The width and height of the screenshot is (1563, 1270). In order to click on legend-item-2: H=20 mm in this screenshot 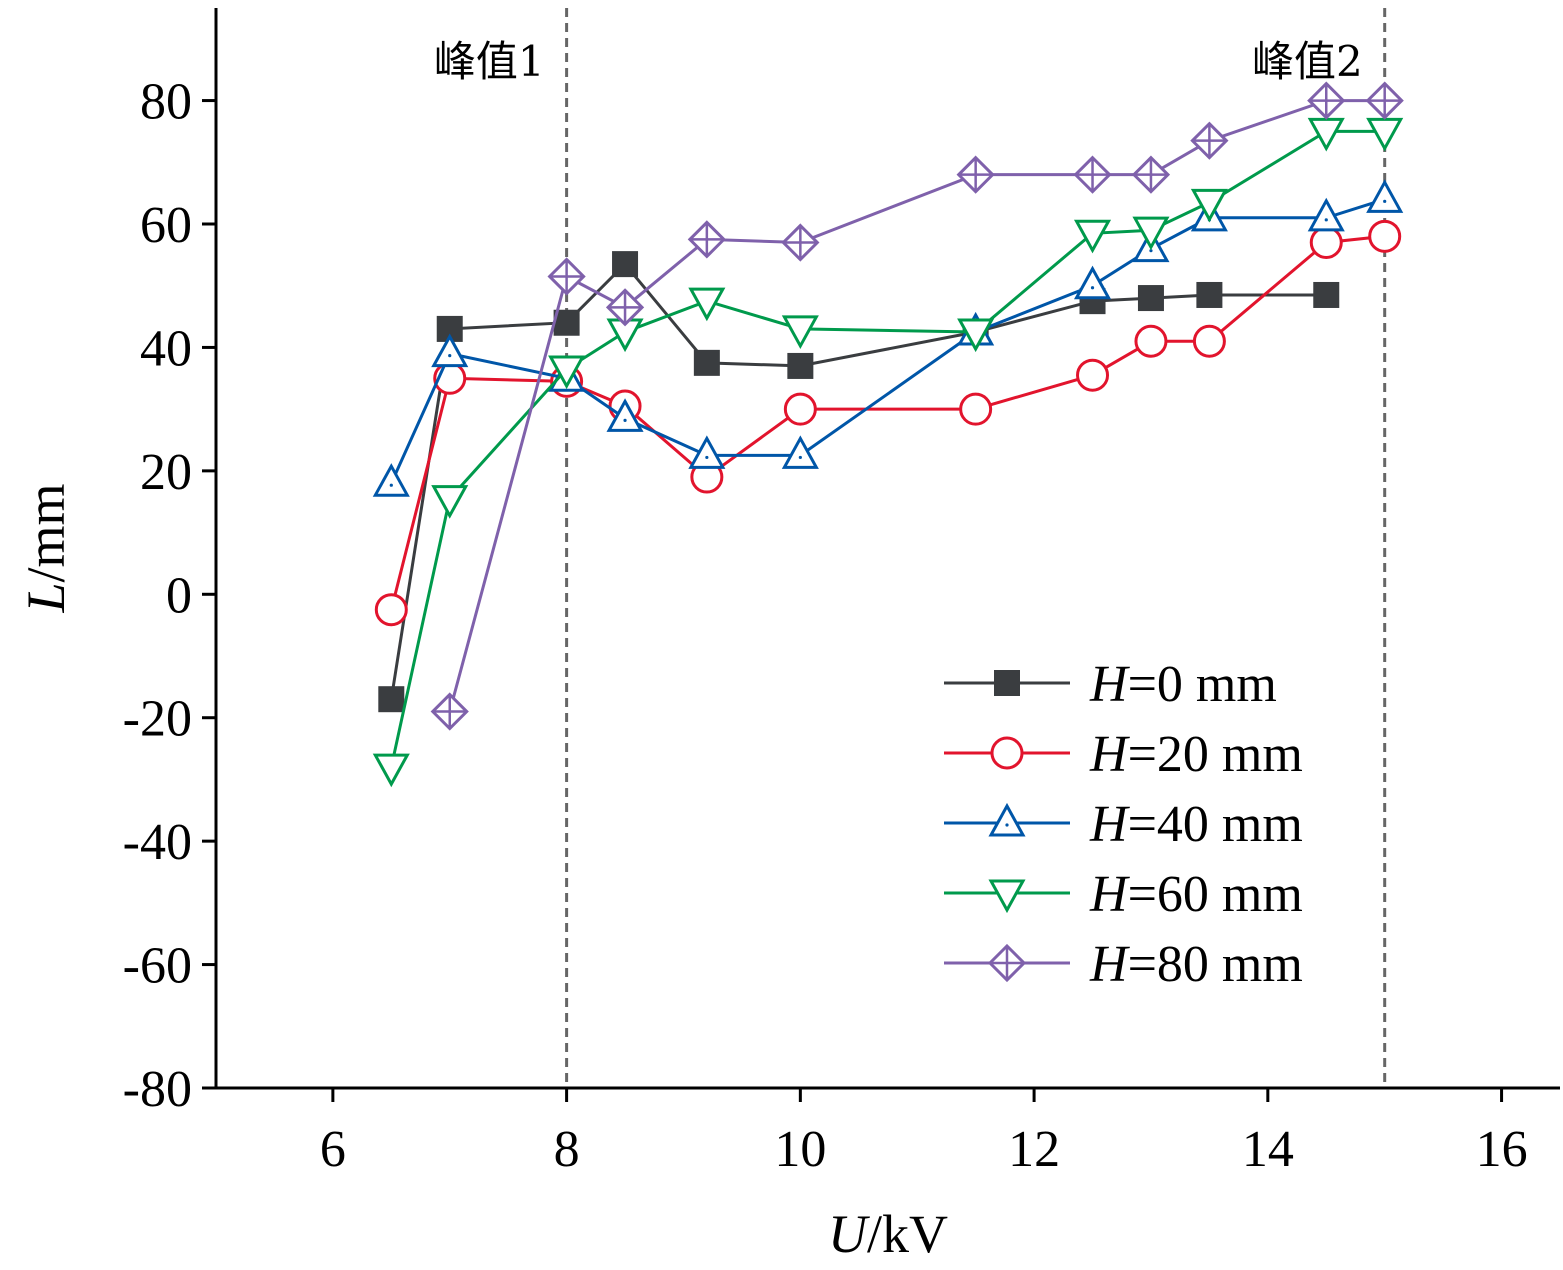, I will do `click(1123, 754)`.